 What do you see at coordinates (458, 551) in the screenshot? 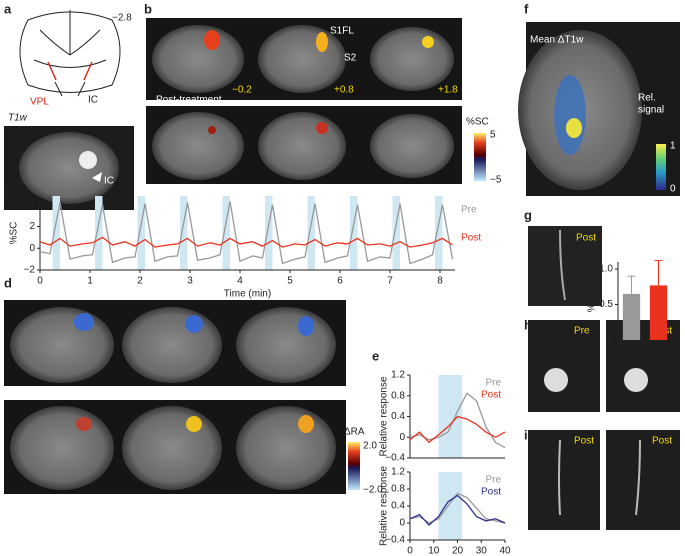
I see `x-tick-label: 20` at bounding box center [458, 551].